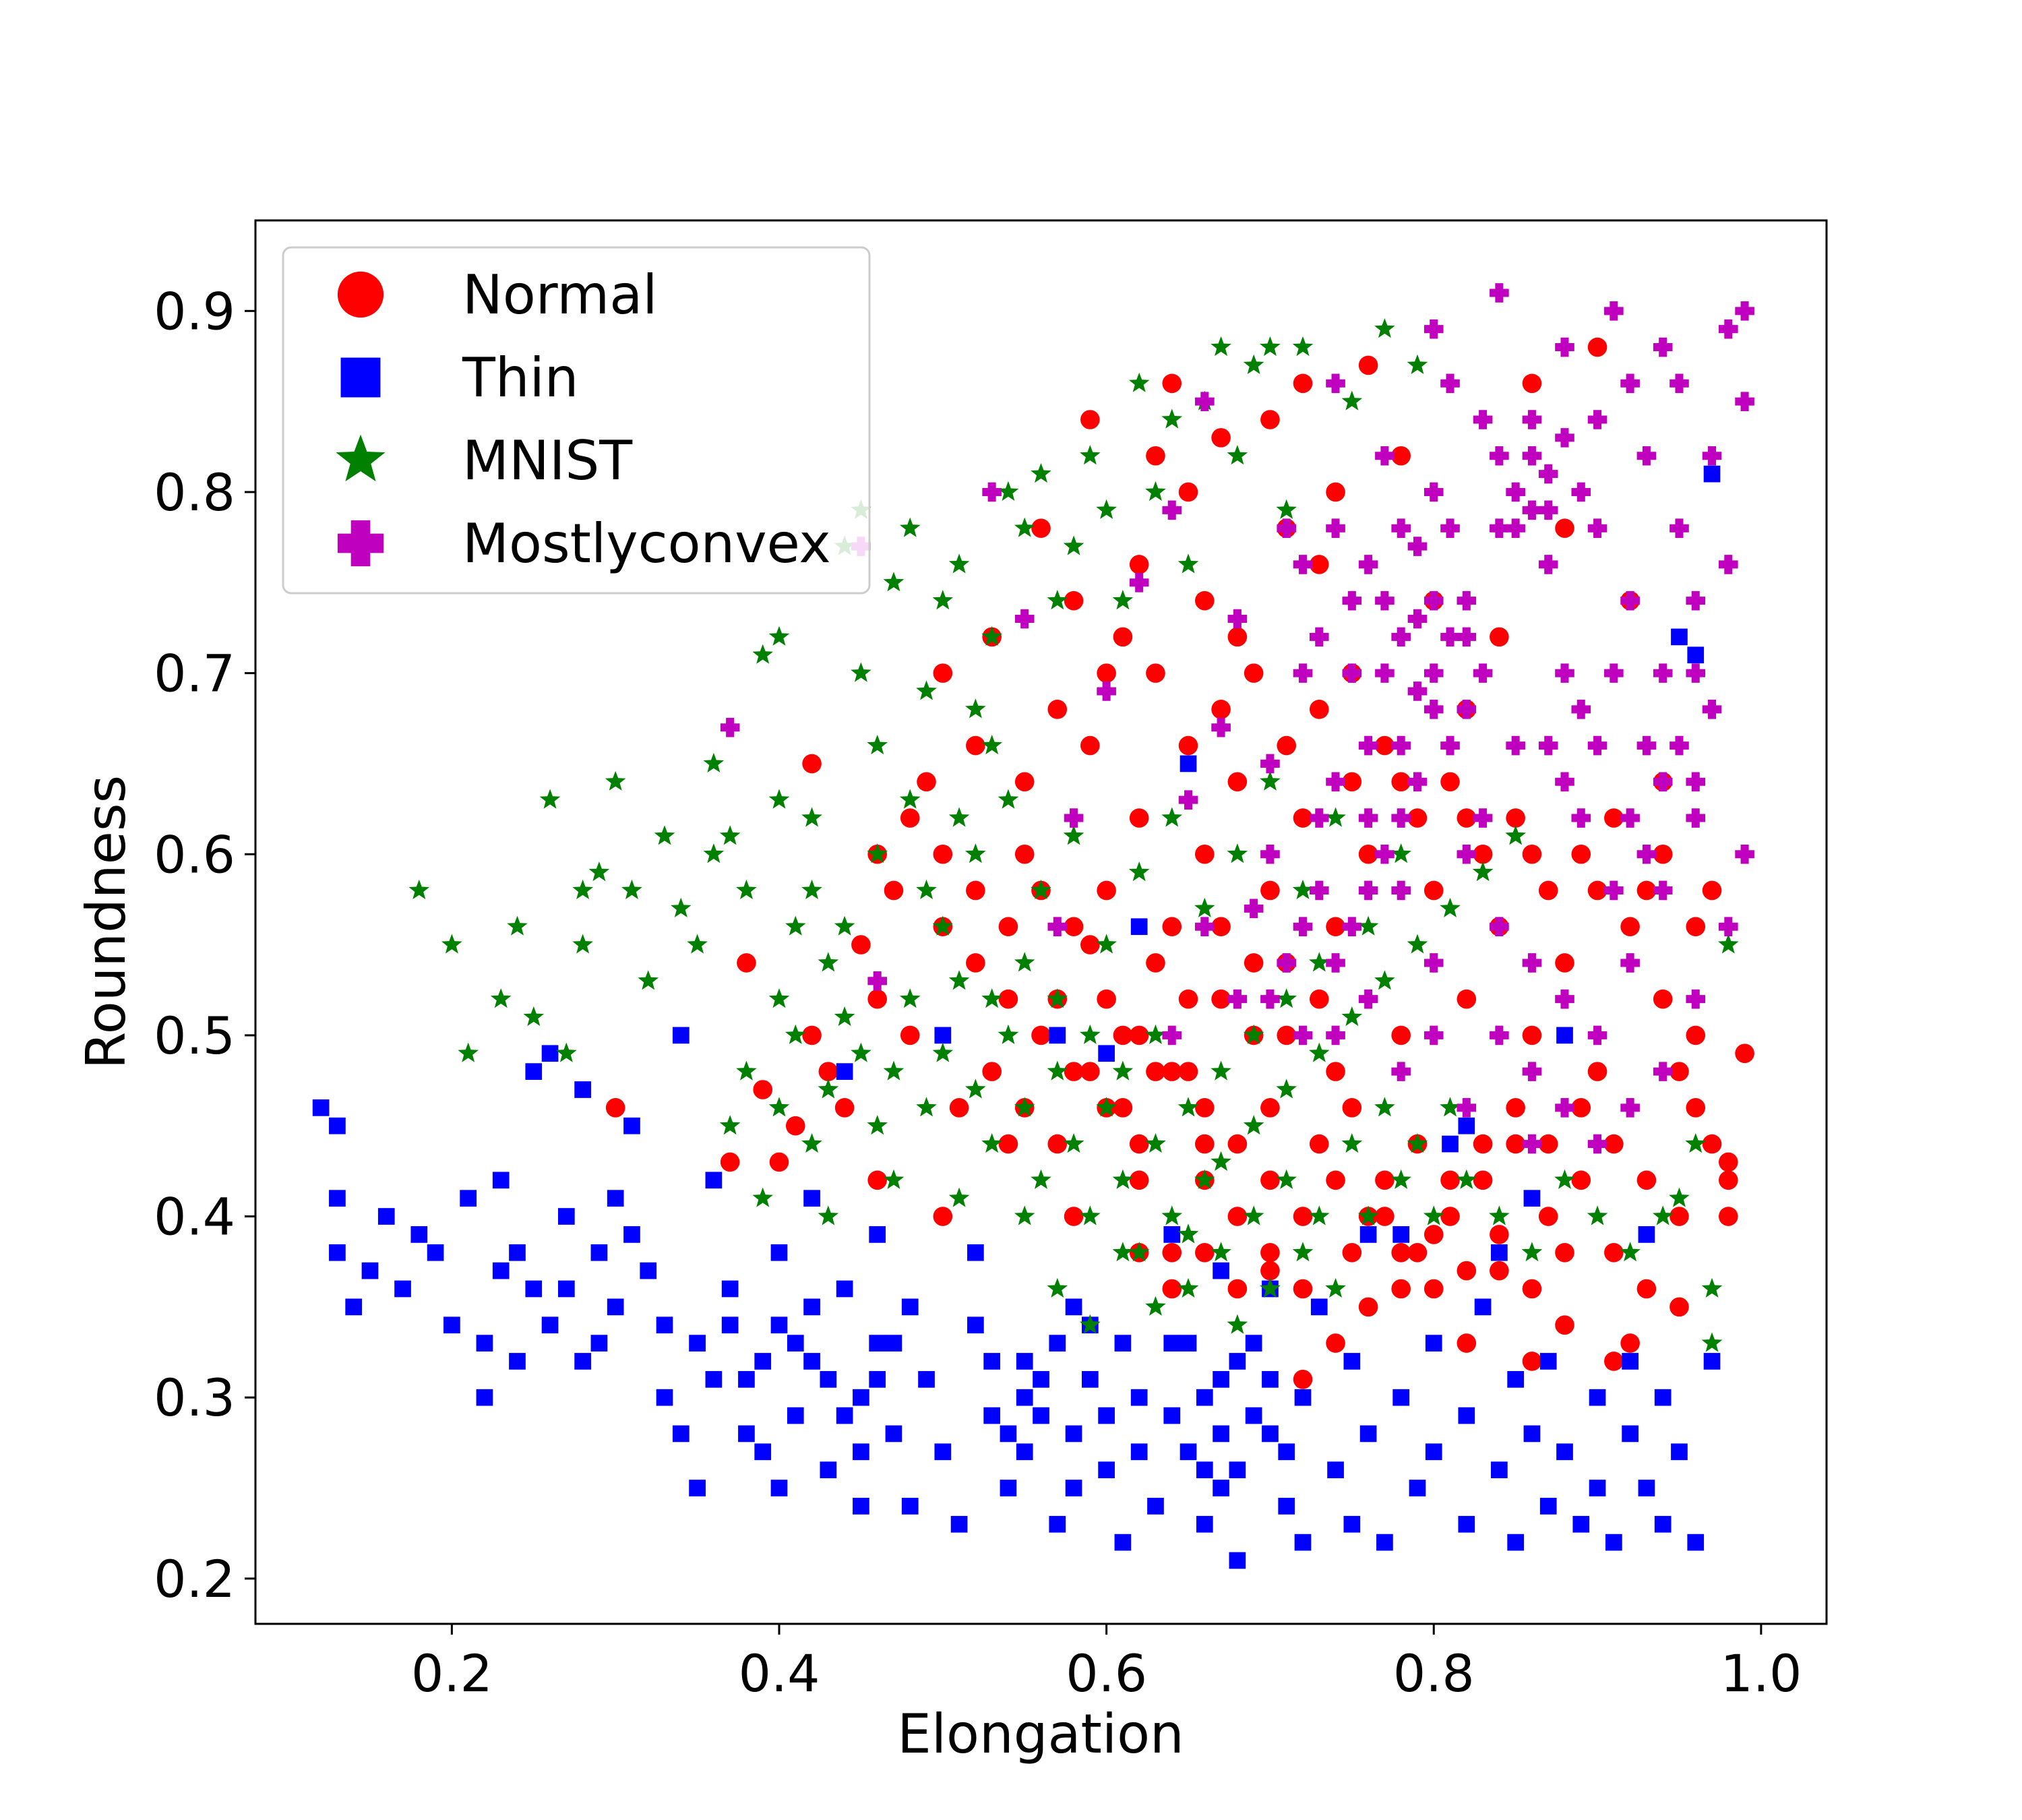 The height and width of the screenshot is (1820, 2022). I want to click on legend-marker-normal, so click(361, 294).